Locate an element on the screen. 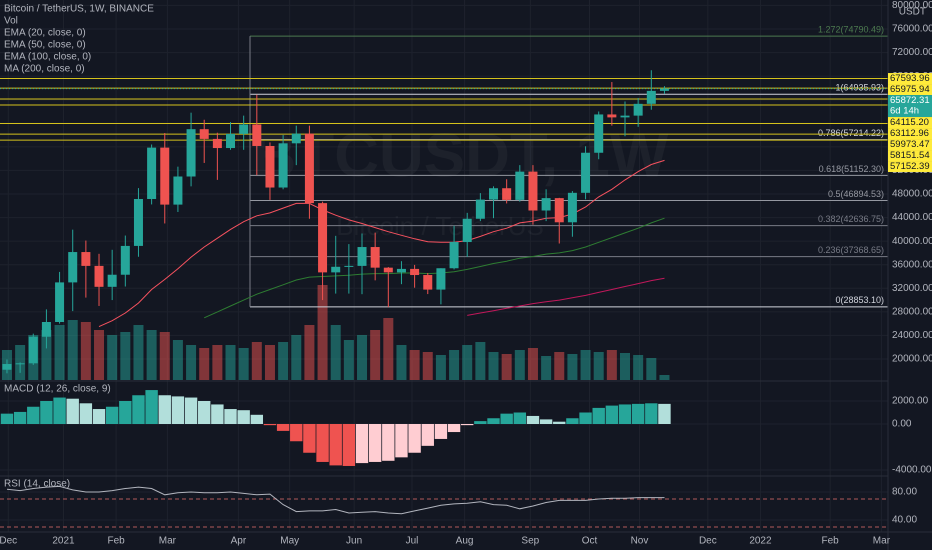 The width and height of the screenshot is (932, 550). axis-unit: USDT is located at coordinates (912, 12).